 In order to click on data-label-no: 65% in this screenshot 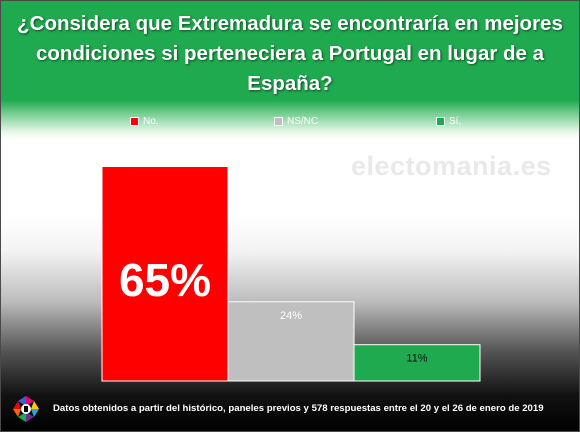, I will do `click(165, 280)`.